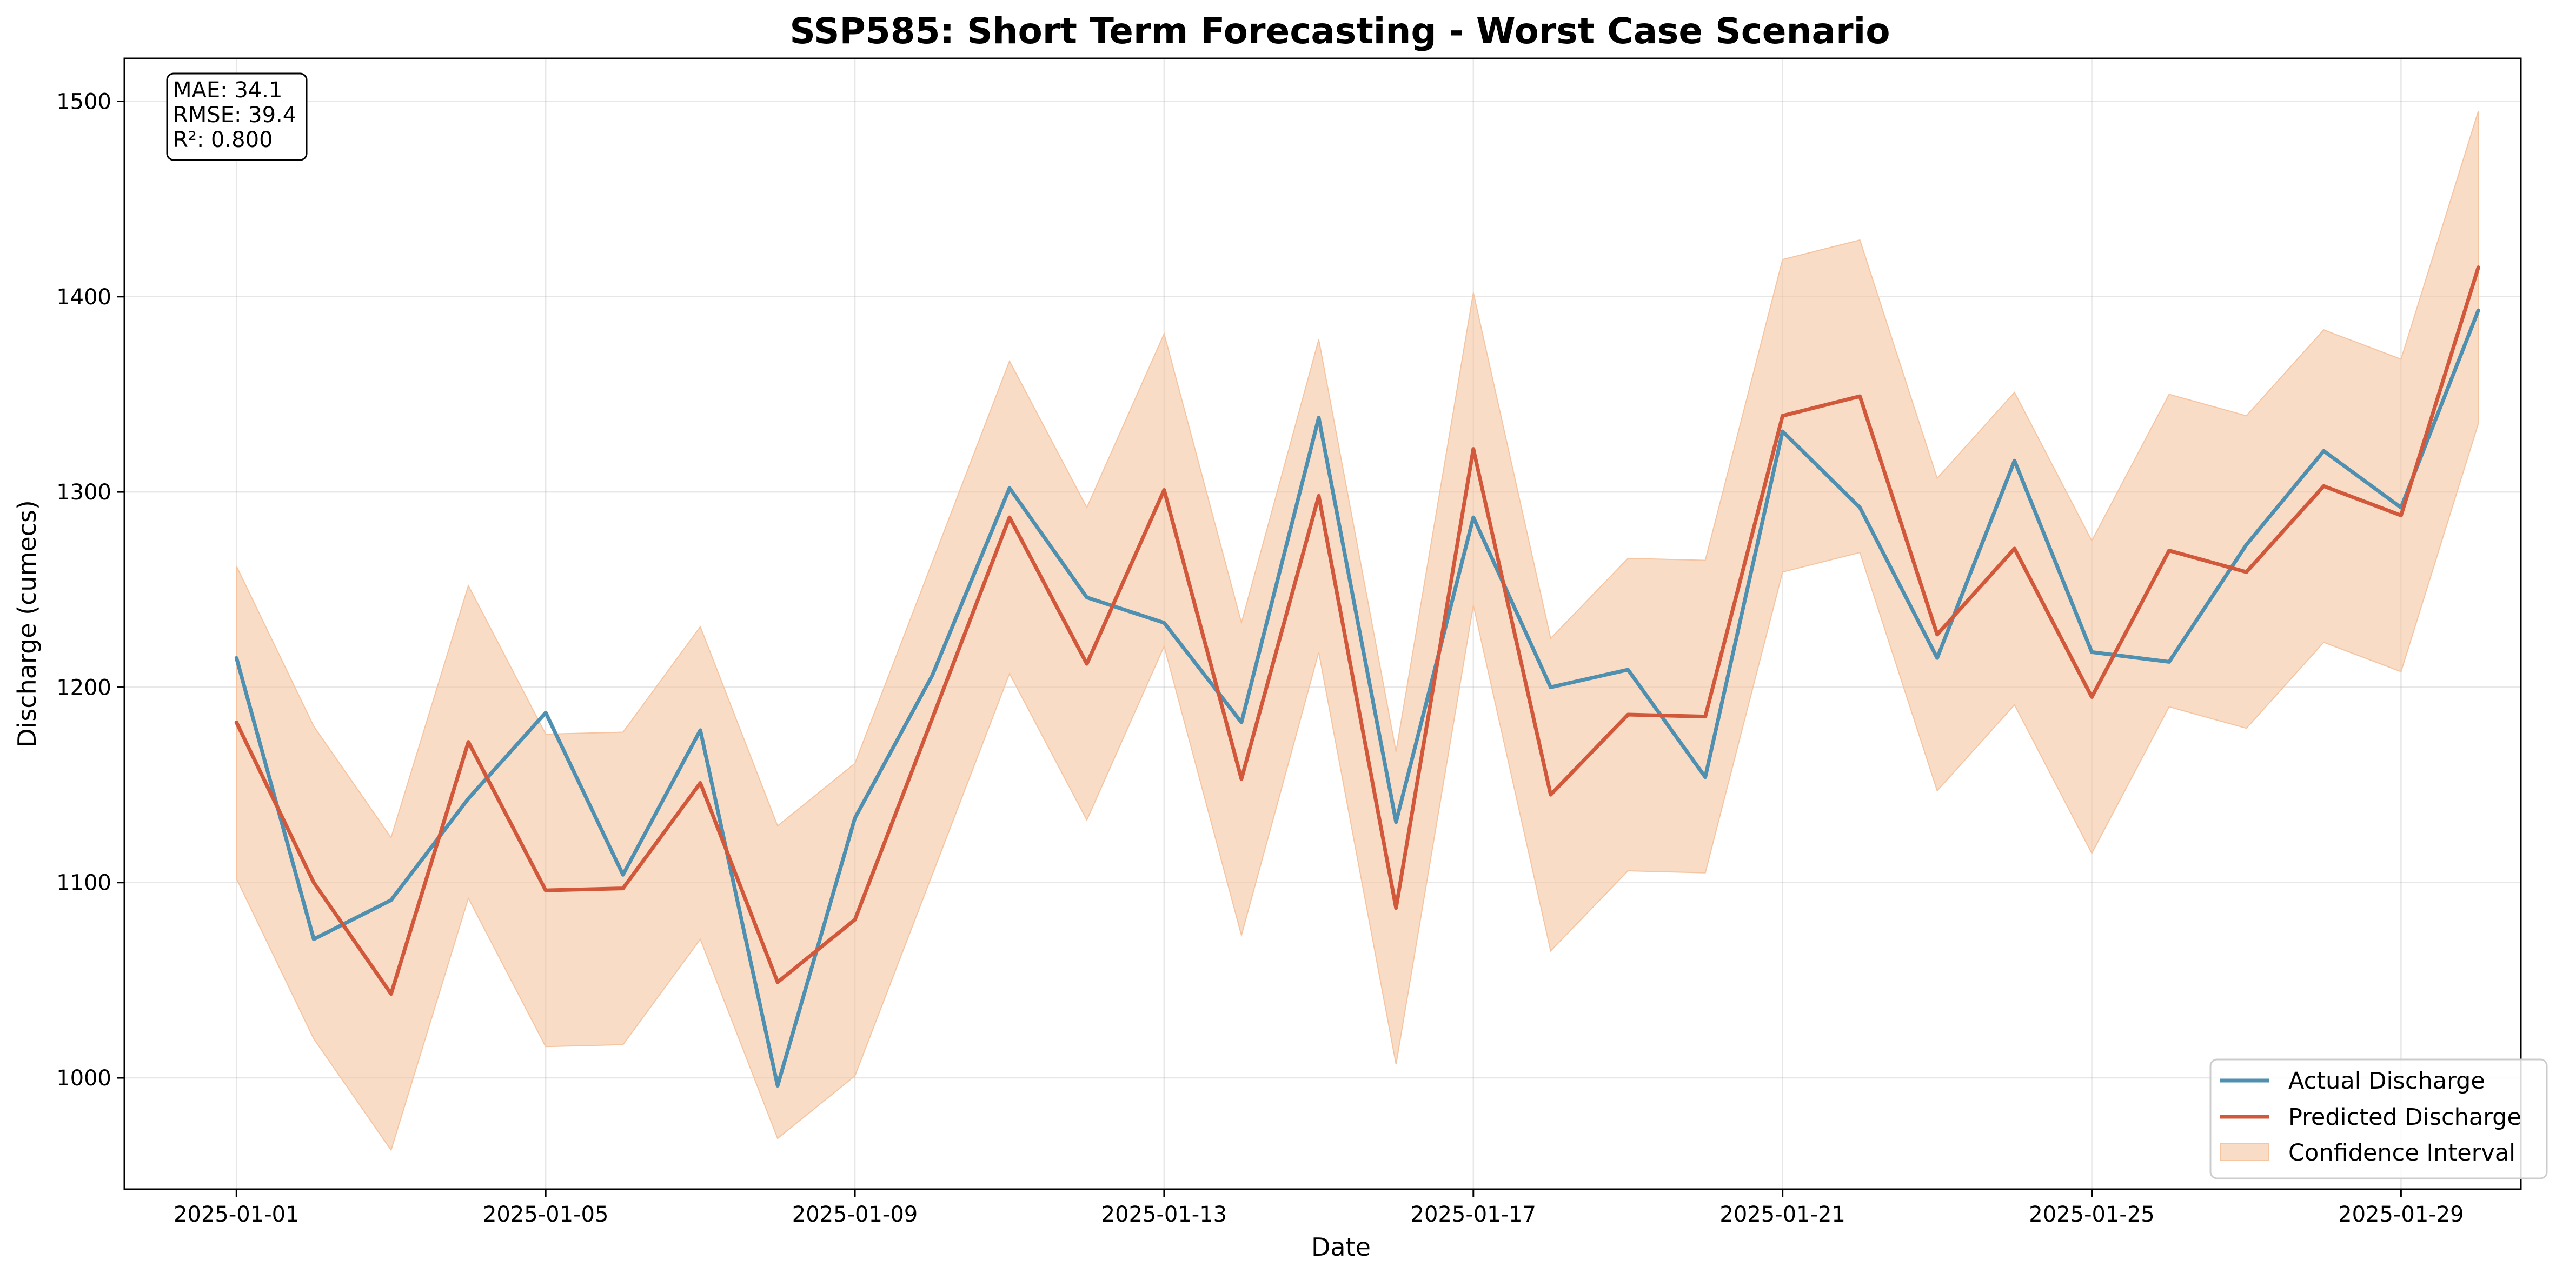  Describe the element at coordinates (2401, 1215) in the screenshot. I see `x-tick-label: 2025-01-29` at that location.